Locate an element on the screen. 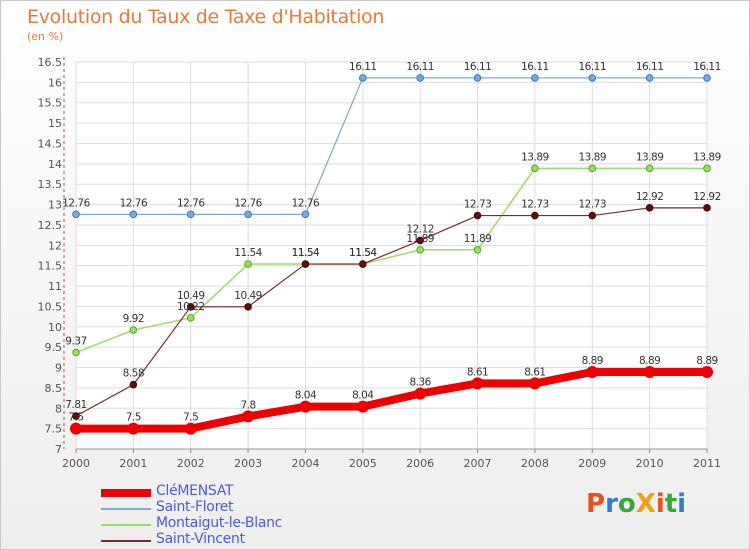  data-label: 10.22 is located at coordinates (191, 307).